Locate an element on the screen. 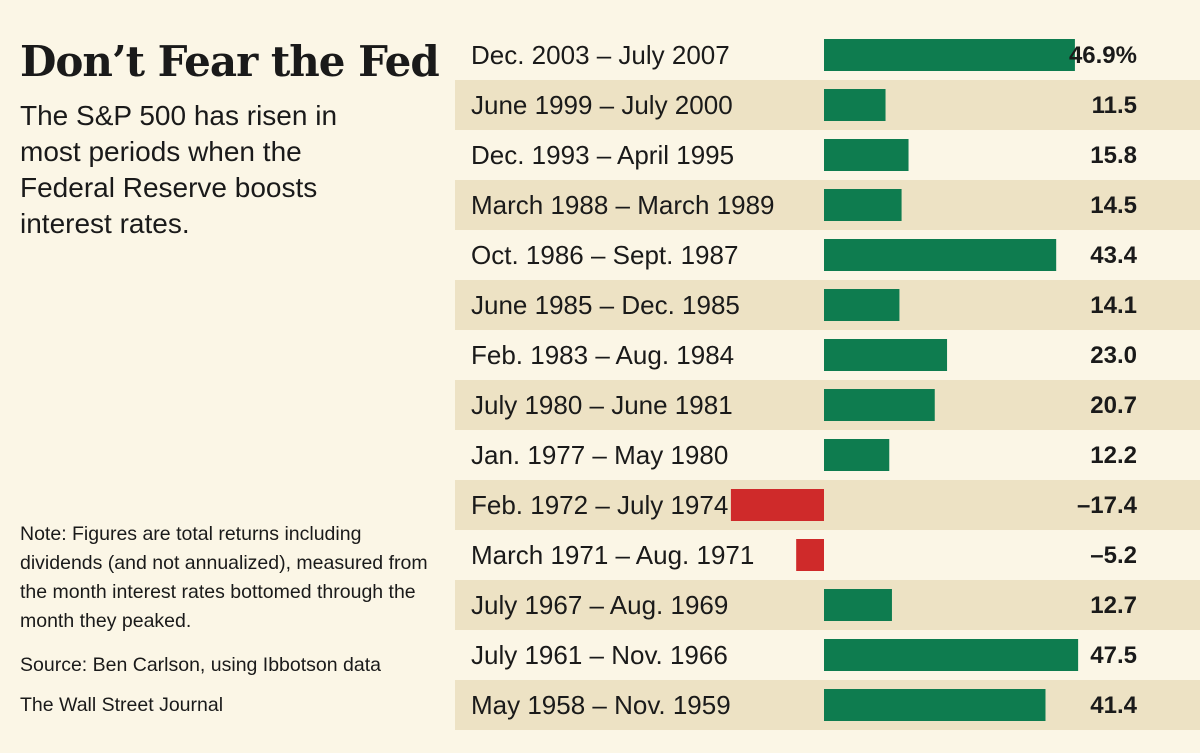 Image resolution: width=1200 pixels, height=753 pixels. chart-source: Source: Ben Carlson, using Ibbotson data is located at coordinates (200, 665).